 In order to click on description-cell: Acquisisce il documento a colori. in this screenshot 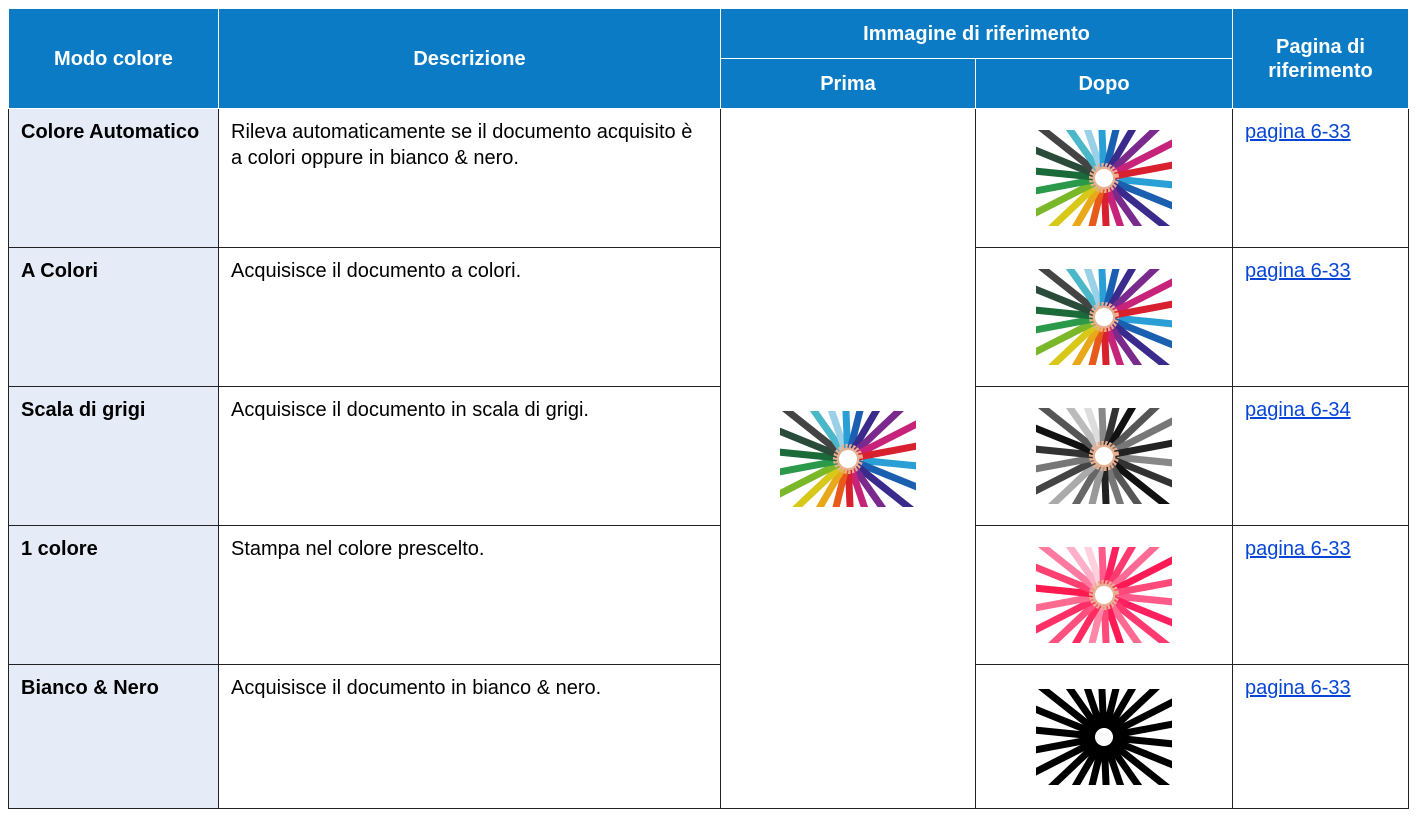, I will do `click(469, 317)`.